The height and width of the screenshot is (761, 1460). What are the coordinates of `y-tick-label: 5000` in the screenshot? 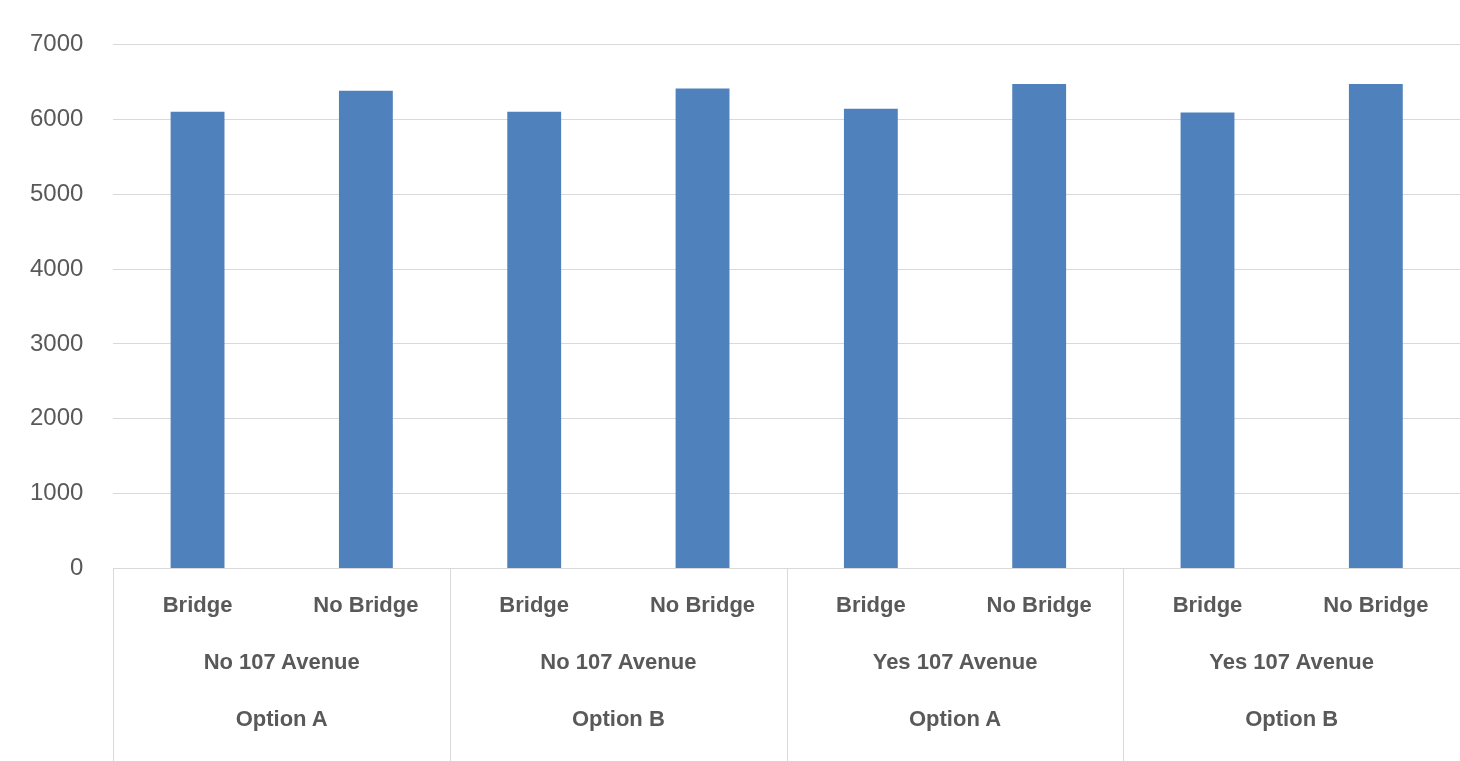 It's located at (57, 192).